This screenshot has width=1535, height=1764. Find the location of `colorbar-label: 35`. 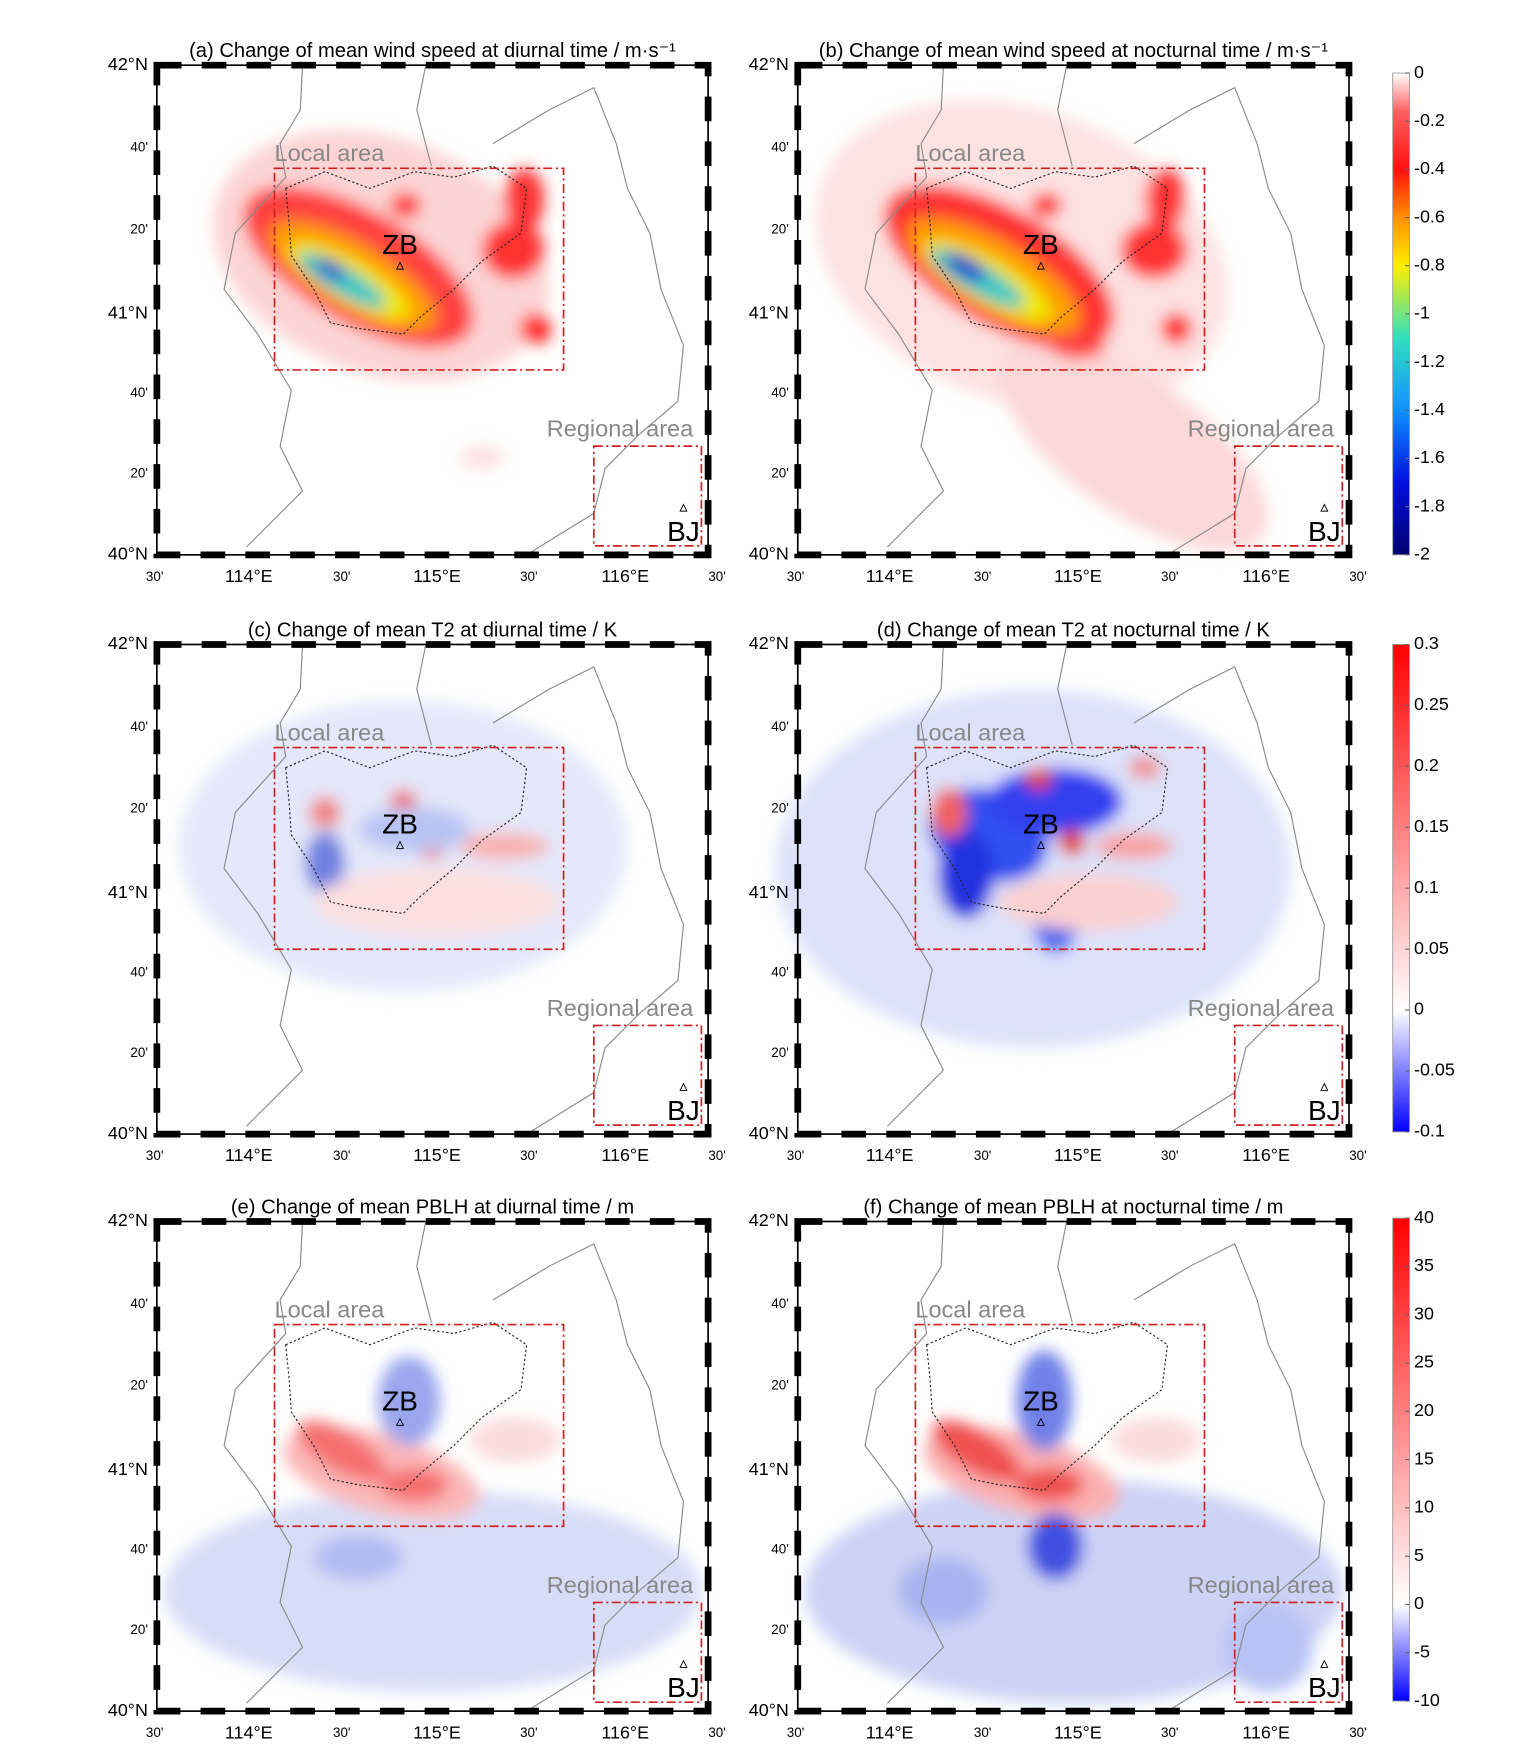

colorbar-label: 35 is located at coordinates (1424, 1265).